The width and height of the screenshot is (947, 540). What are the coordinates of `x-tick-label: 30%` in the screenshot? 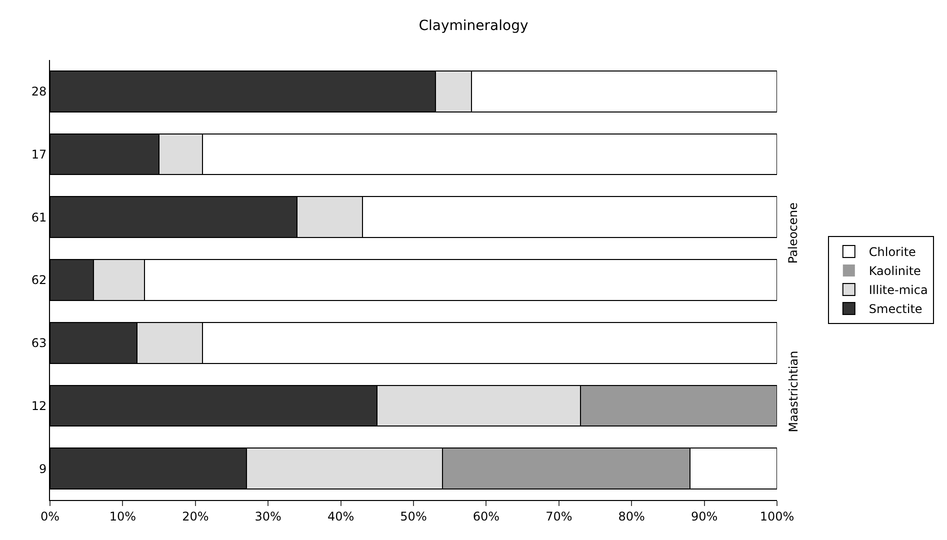 It's located at (268, 516).